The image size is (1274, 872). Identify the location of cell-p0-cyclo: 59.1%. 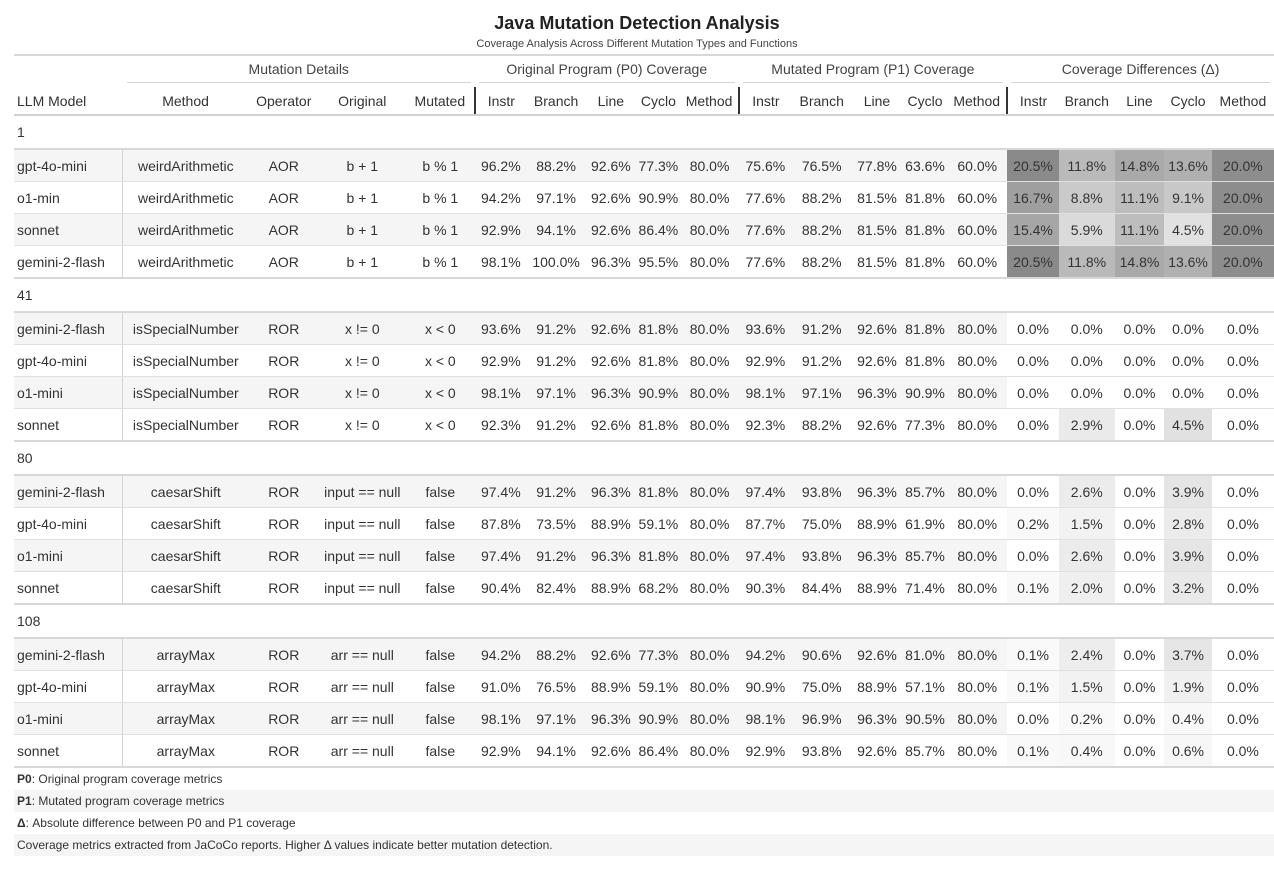
(658, 686).